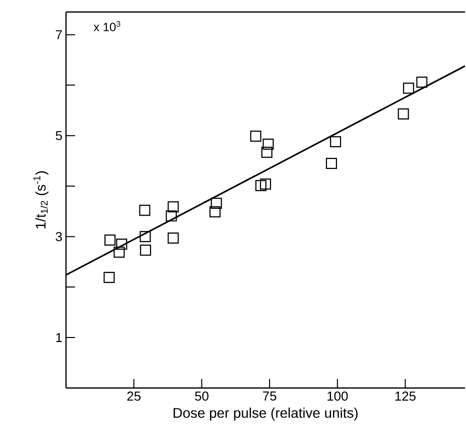  What do you see at coordinates (405, 396) in the screenshot?
I see `x-tick-label: 125` at bounding box center [405, 396].